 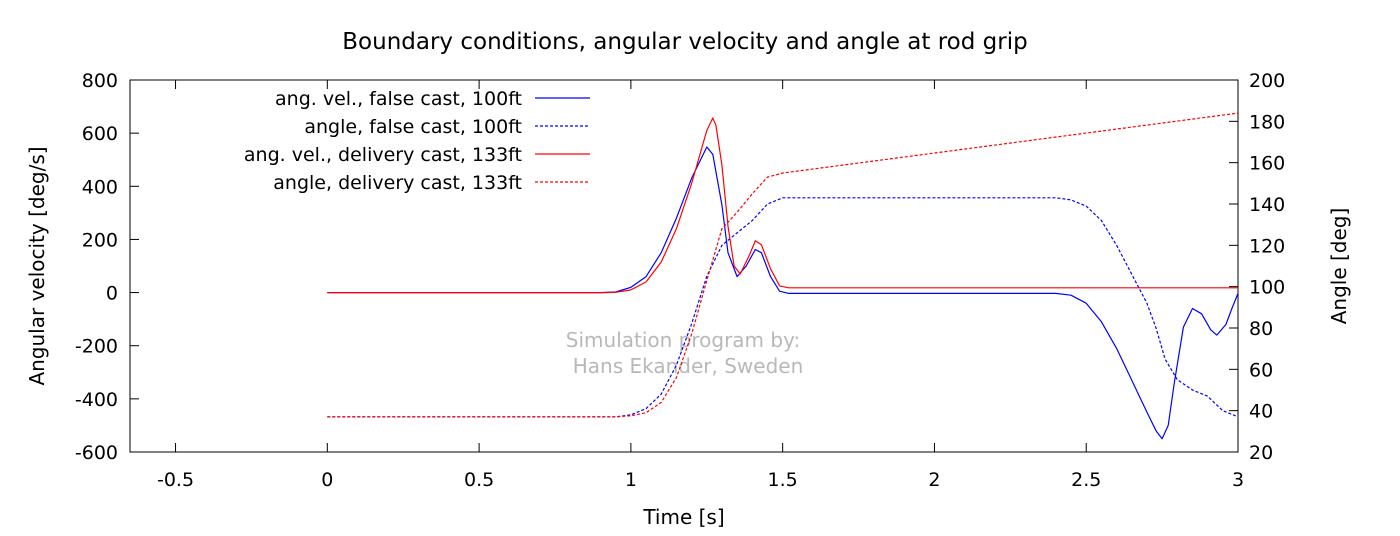 I want to click on y-axis-tick-labels: -600 -400 -200 0 200 400 600 800, so click(x=96, y=267).